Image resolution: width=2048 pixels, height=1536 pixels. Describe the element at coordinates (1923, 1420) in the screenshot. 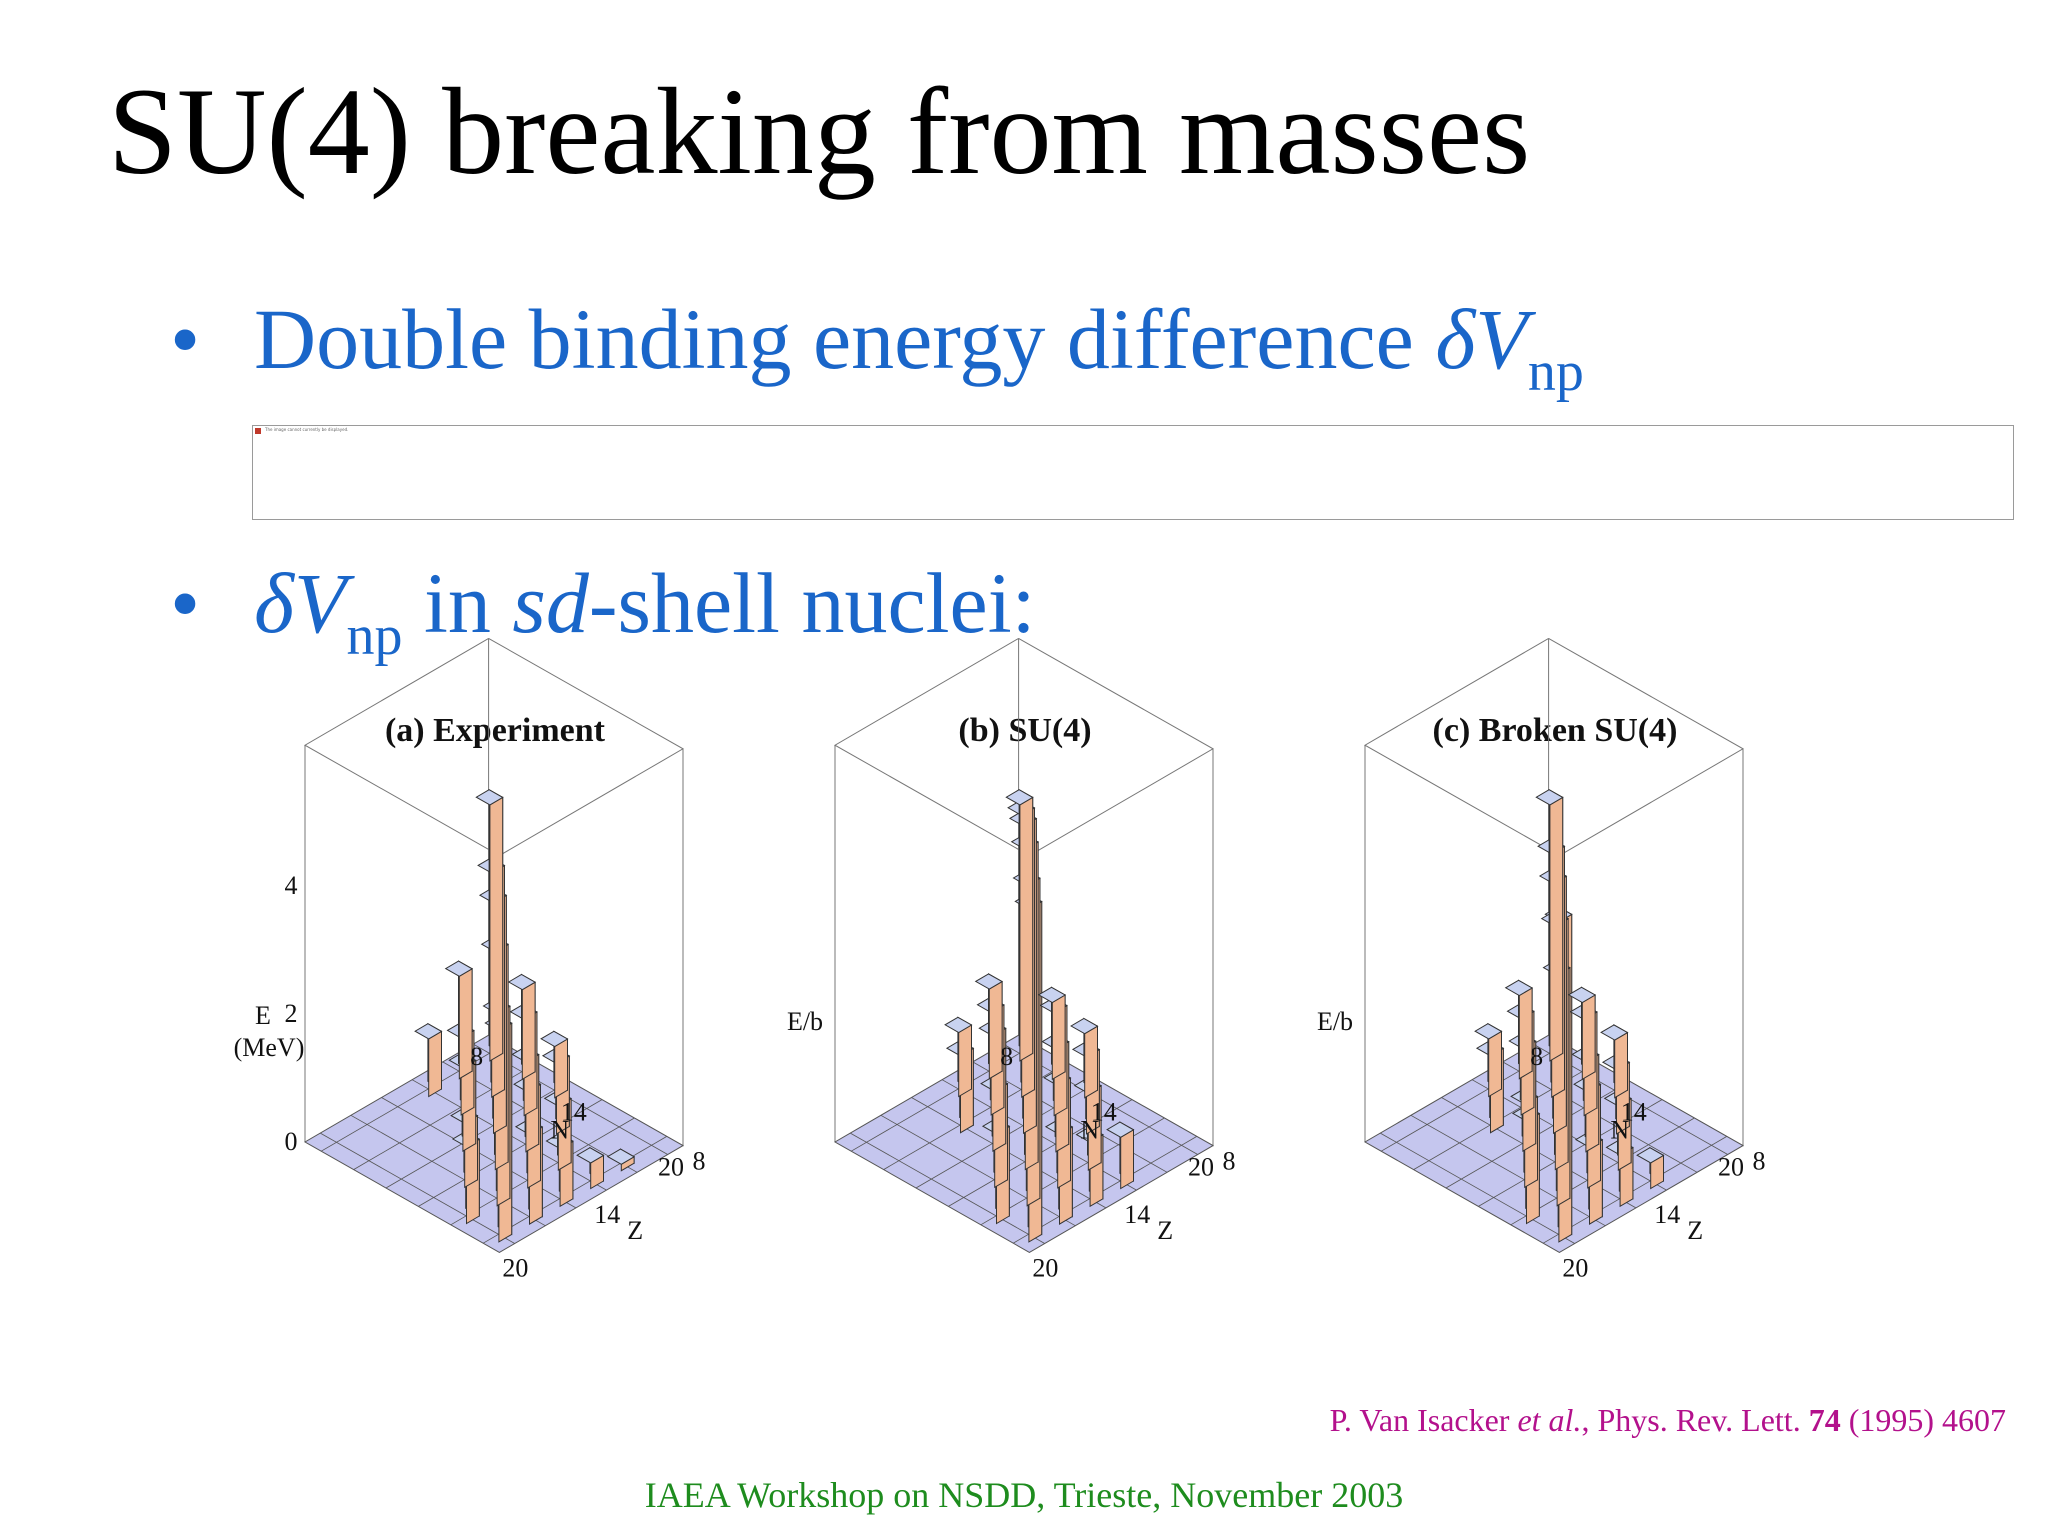

I see `citation-year-page: (1995) 4607` at that location.